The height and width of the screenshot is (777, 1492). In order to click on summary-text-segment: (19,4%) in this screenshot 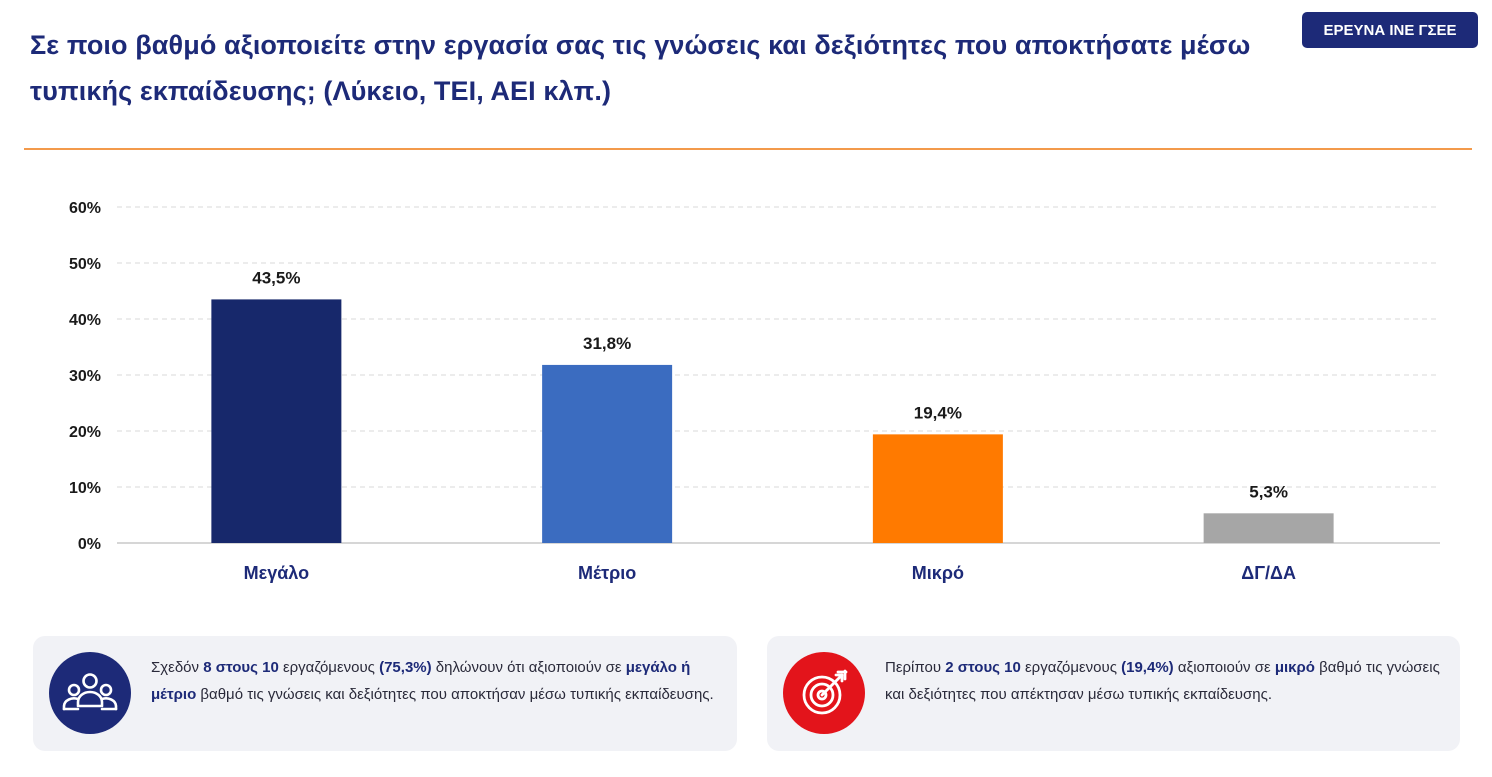, I will do `click(1147, 667)`.